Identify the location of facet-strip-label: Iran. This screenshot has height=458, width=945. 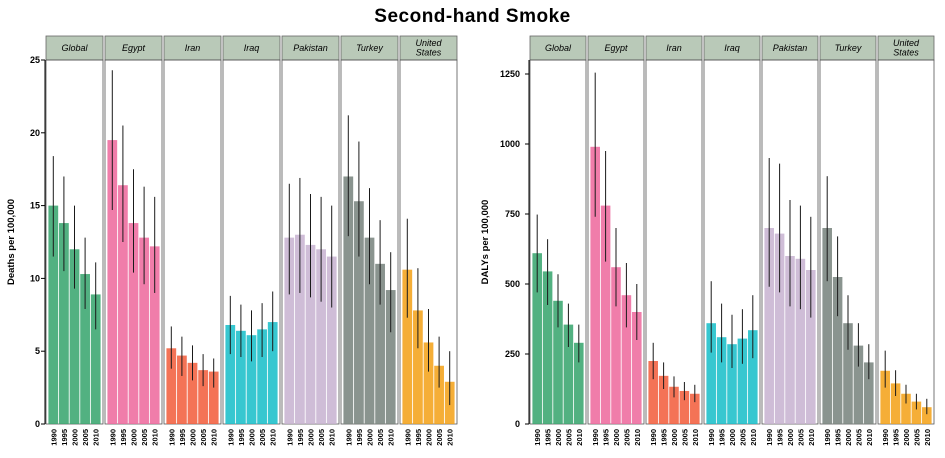
(193, 48).